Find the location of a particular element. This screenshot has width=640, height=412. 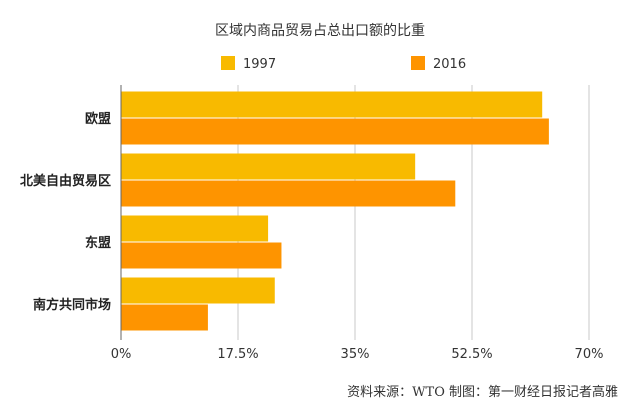

category-label: 南方共同市场 is located at coordinates (72, 305).